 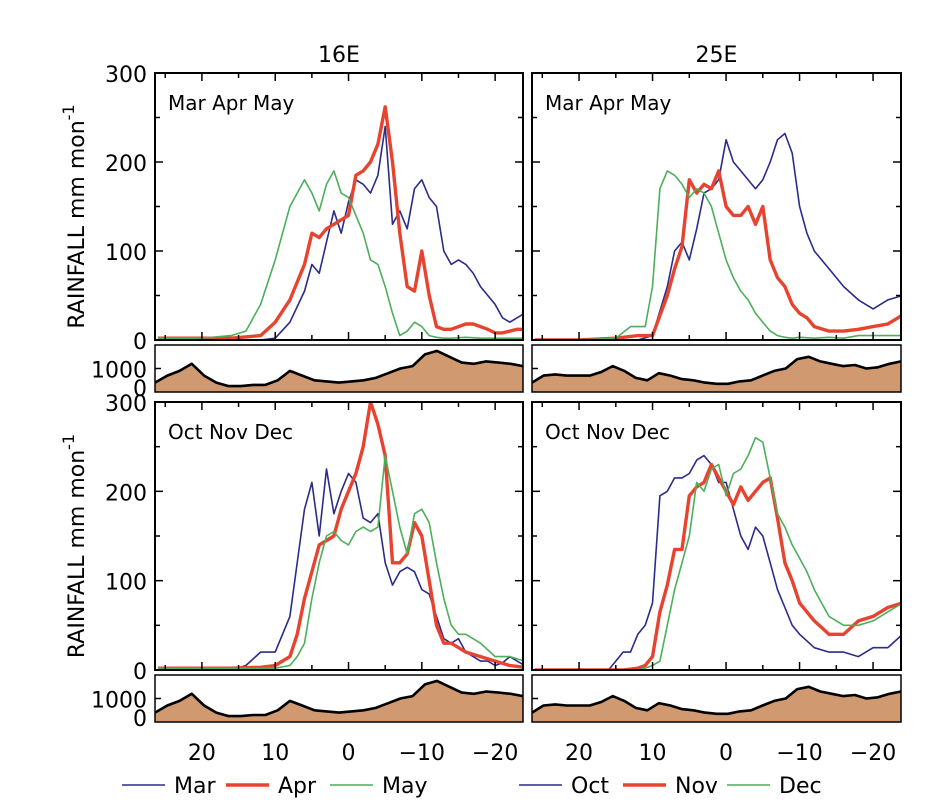 I want to click on legend-label: Nov, so click(x=696, y=786).